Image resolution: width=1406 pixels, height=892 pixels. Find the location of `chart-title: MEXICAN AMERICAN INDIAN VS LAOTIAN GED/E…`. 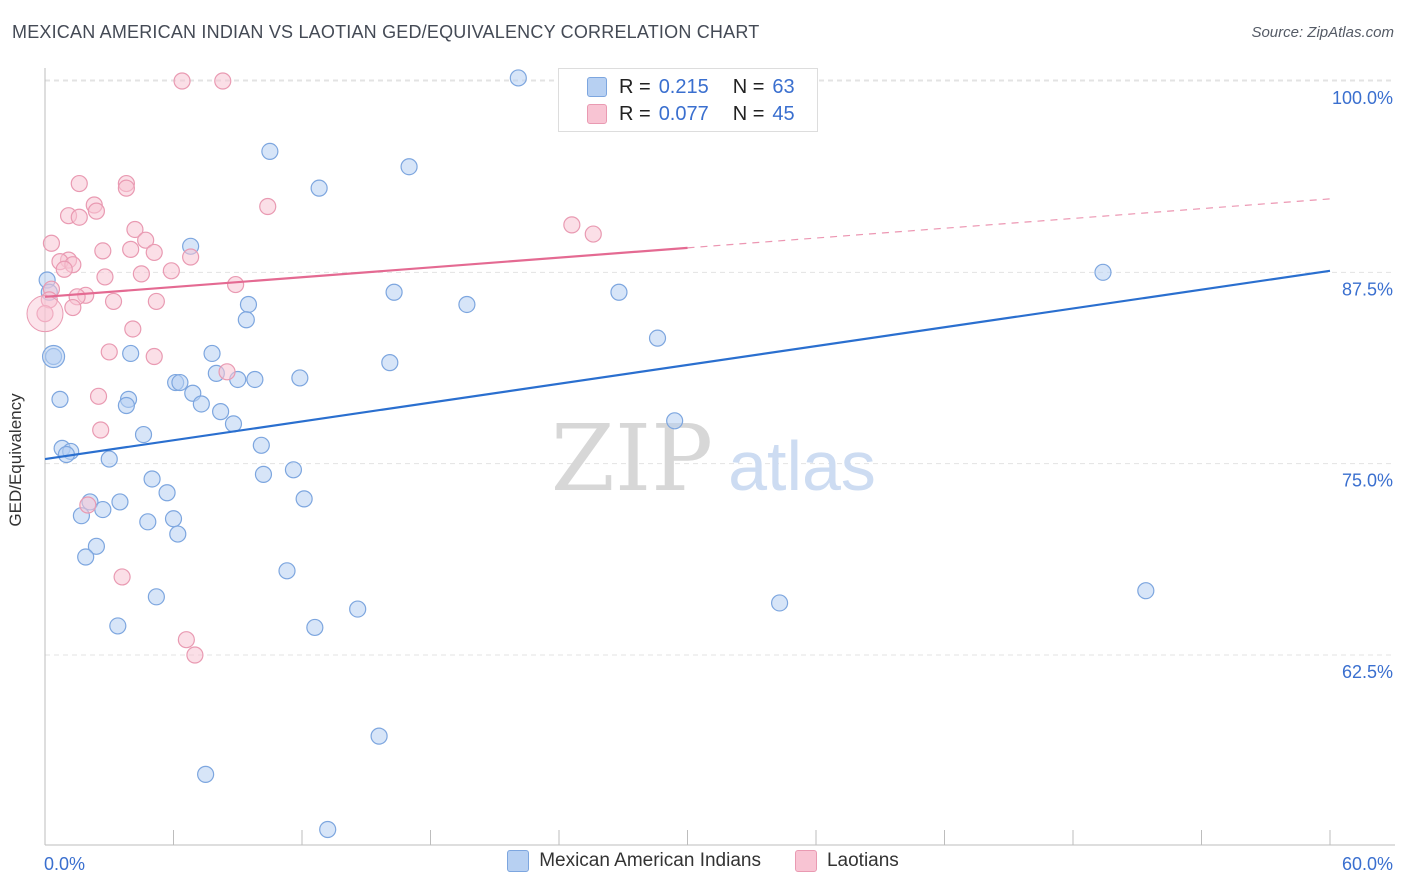

chart-title: MEXICAN AMERICAN INDIAN VS LAOTIAN GED/E… is located at coordinates (386, 32).